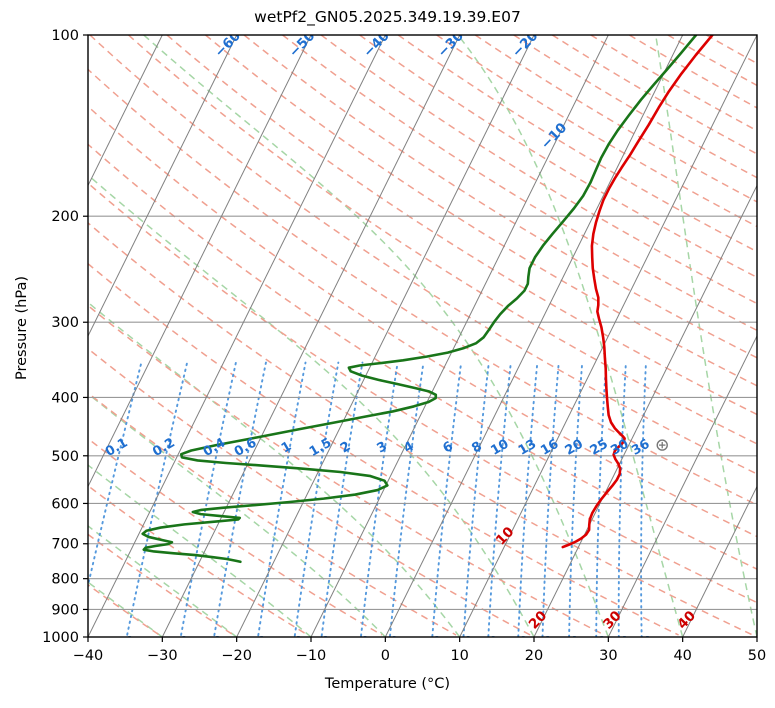  I want to click on lcl-marker, so click(662, 445).